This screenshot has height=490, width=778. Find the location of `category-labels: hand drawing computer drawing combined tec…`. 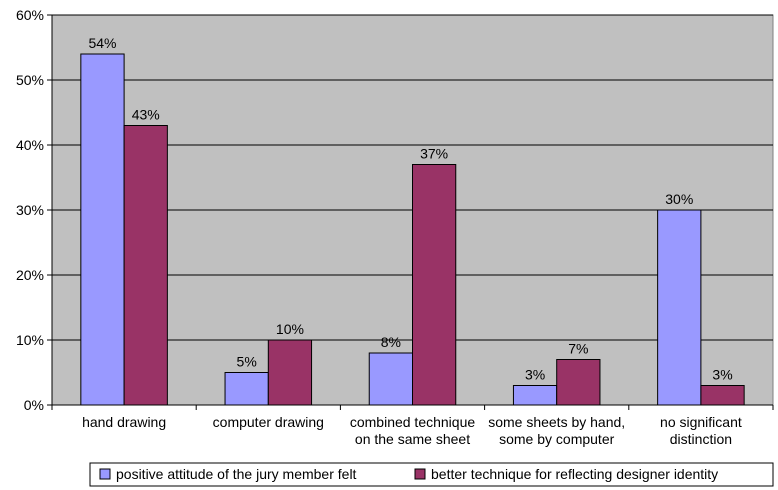

category-labels: hand drawing computer drawing combined tec… is located at coordinates (412, 430).